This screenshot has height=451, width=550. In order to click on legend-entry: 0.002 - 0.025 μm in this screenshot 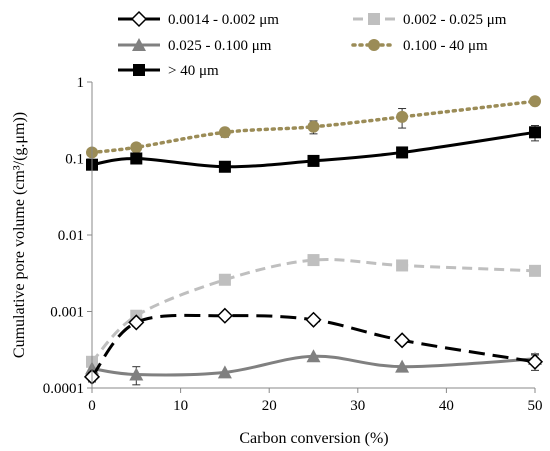, I will do `click(430, 20)`.